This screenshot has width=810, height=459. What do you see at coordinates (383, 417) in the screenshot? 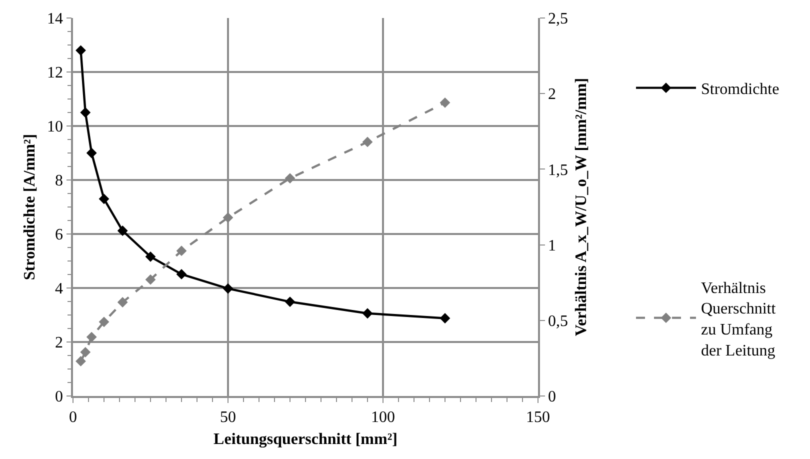
I see `x-tick-label: 100` at bounding box center [383, 417].